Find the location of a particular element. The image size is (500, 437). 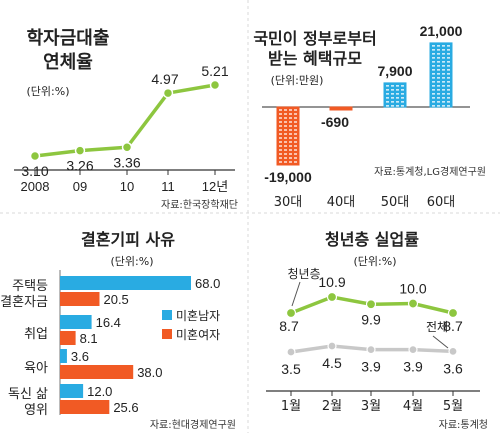

chart3-value-label: 16.4 is located at coordinates (108, 322).